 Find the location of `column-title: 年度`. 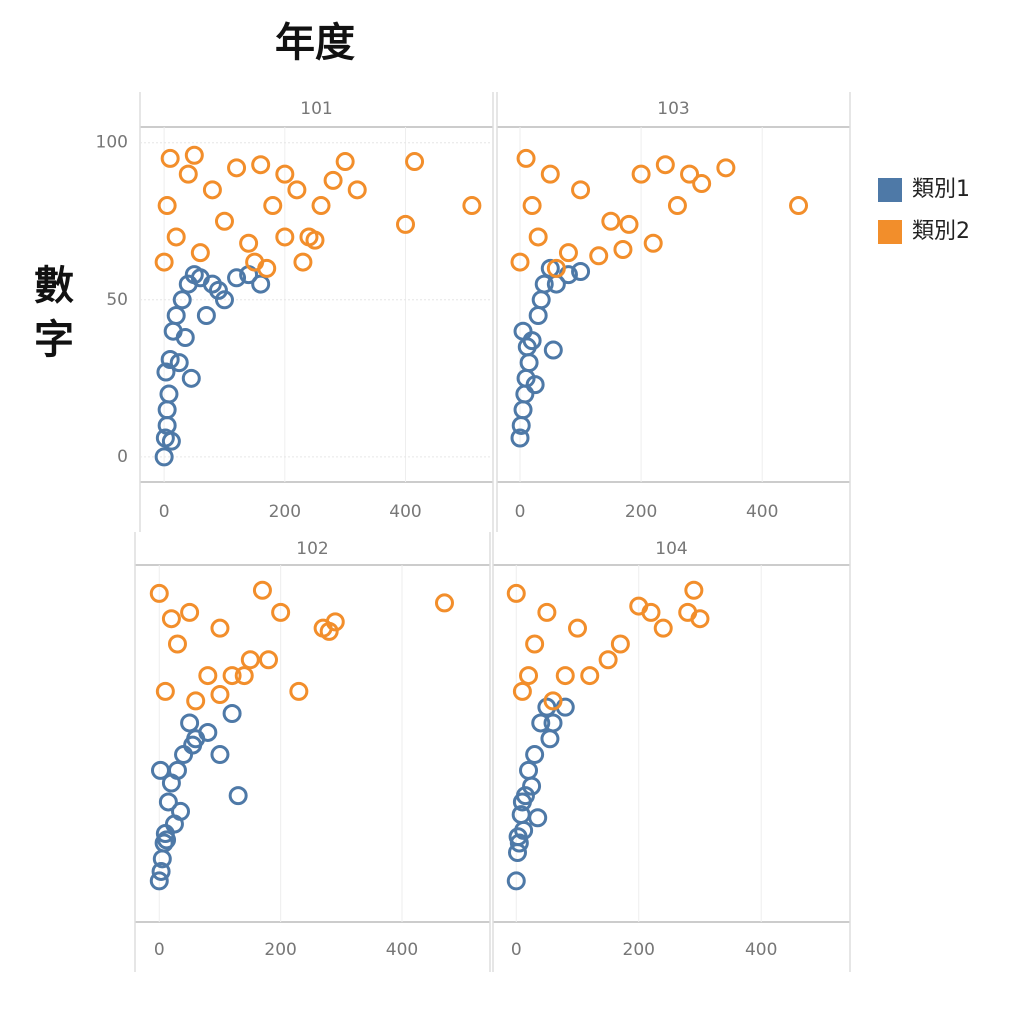

column-title: 年度 is located at coordinates (315, 43).